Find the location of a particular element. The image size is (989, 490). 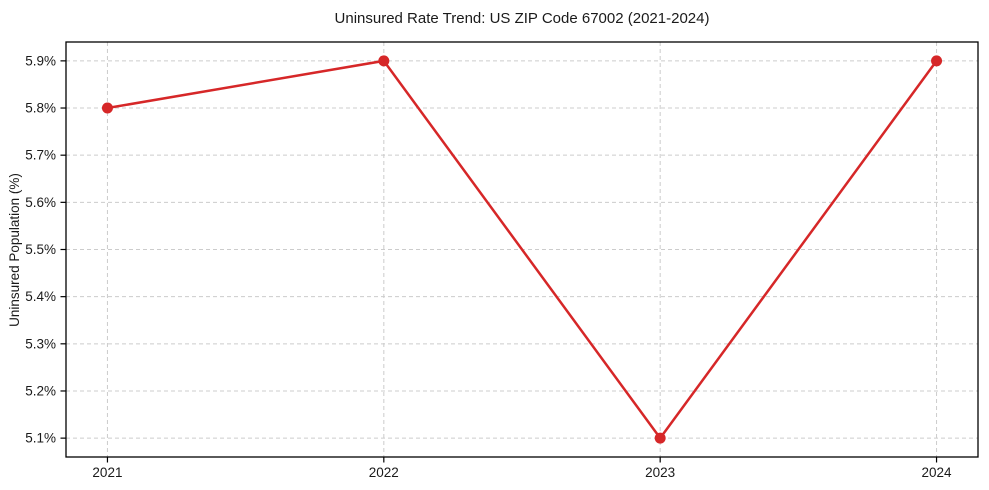

y-tick-label: 5.8% is located at coordinates (40, 108).